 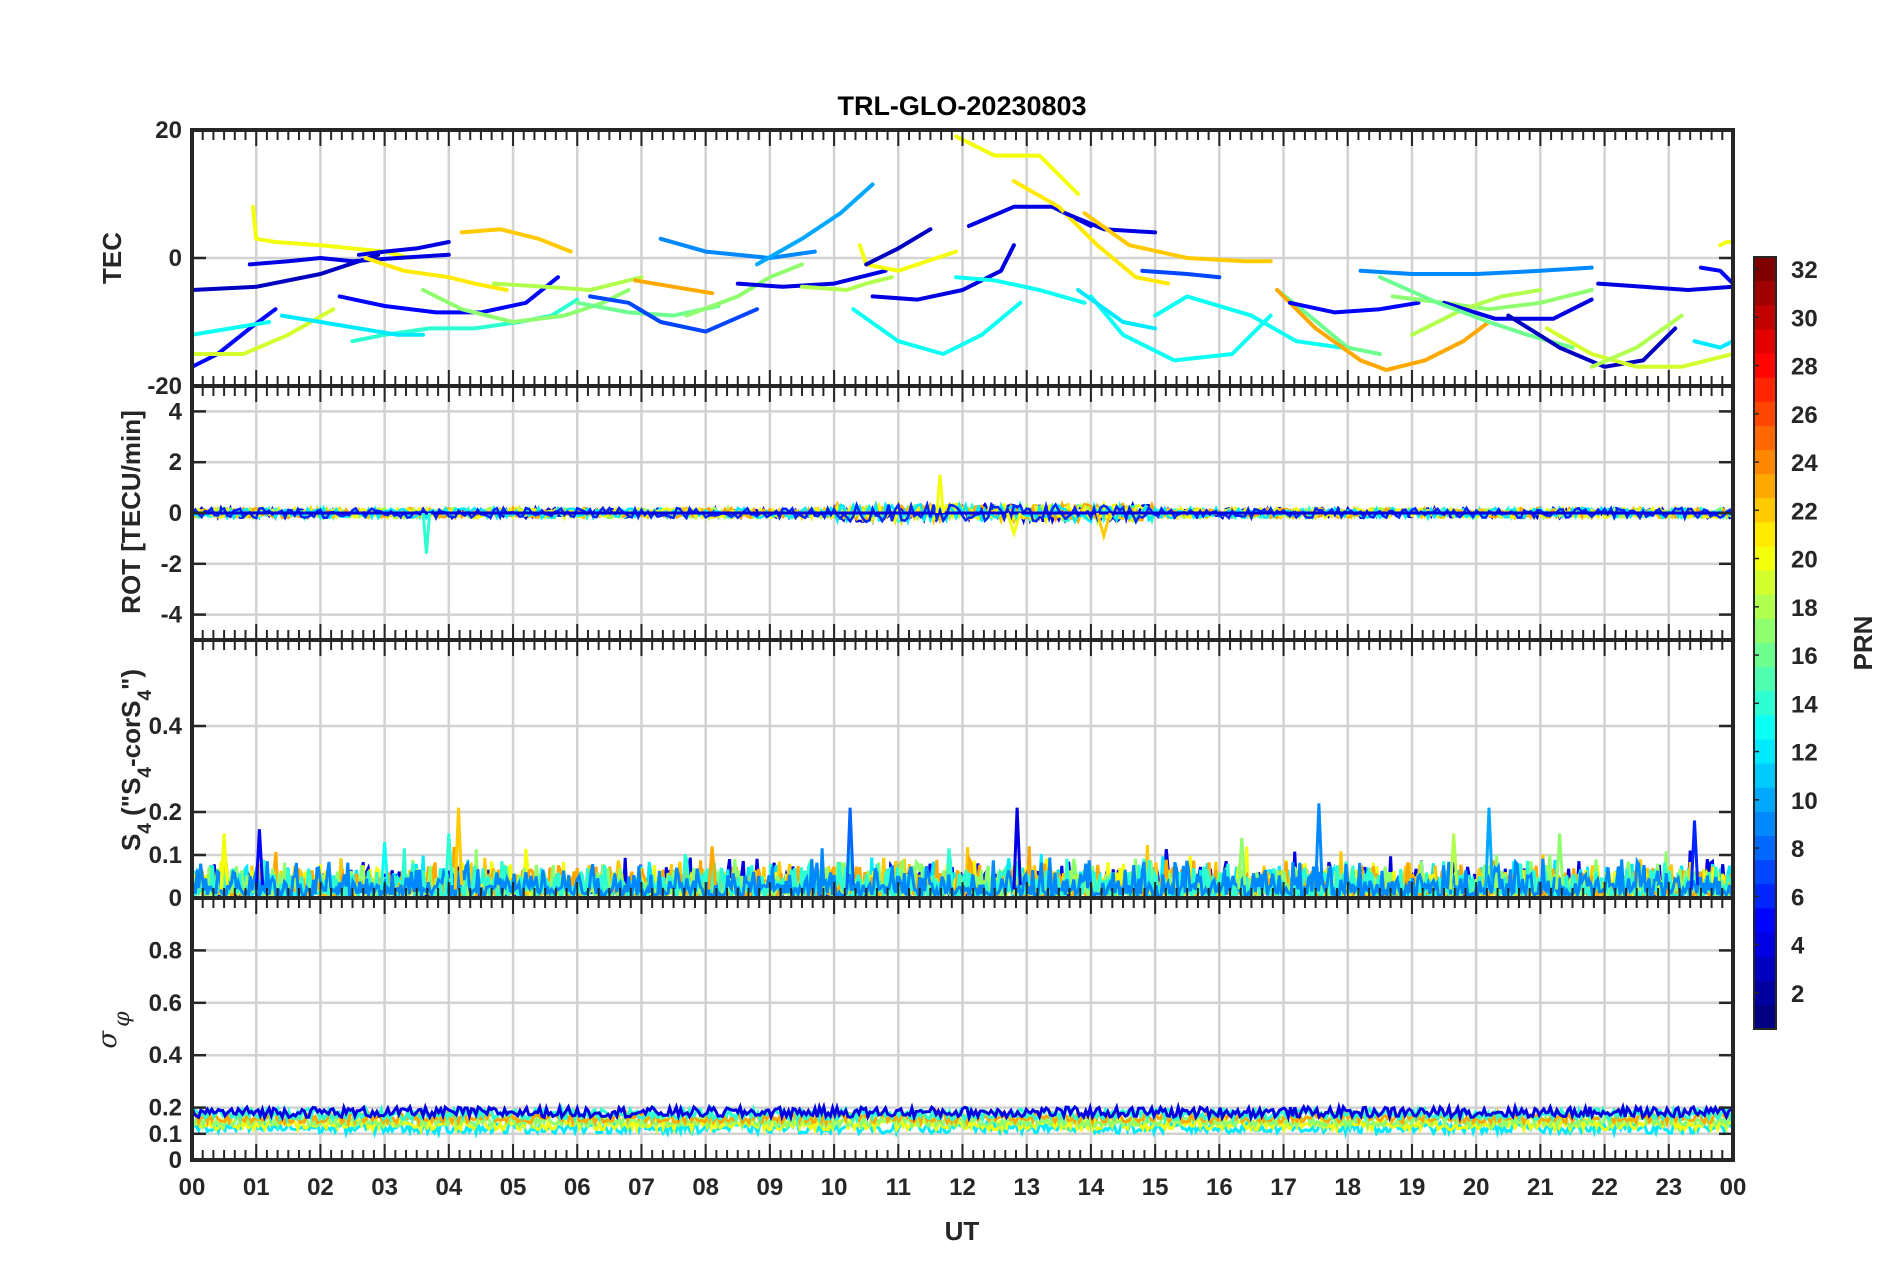 What do you see at coordinates (171, 564) in the screenshot?
I see `y-tick-label: -2` at bounding box center [171, 564].